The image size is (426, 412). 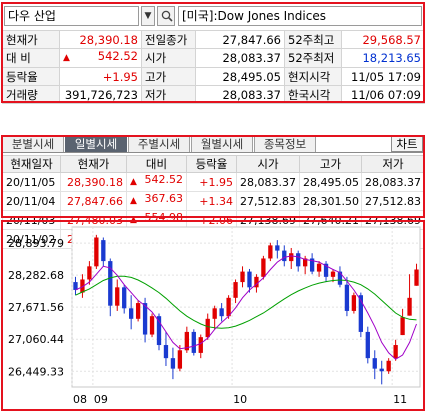 I want to click on tab-1: 분별시세, so click(x=33, y=144).